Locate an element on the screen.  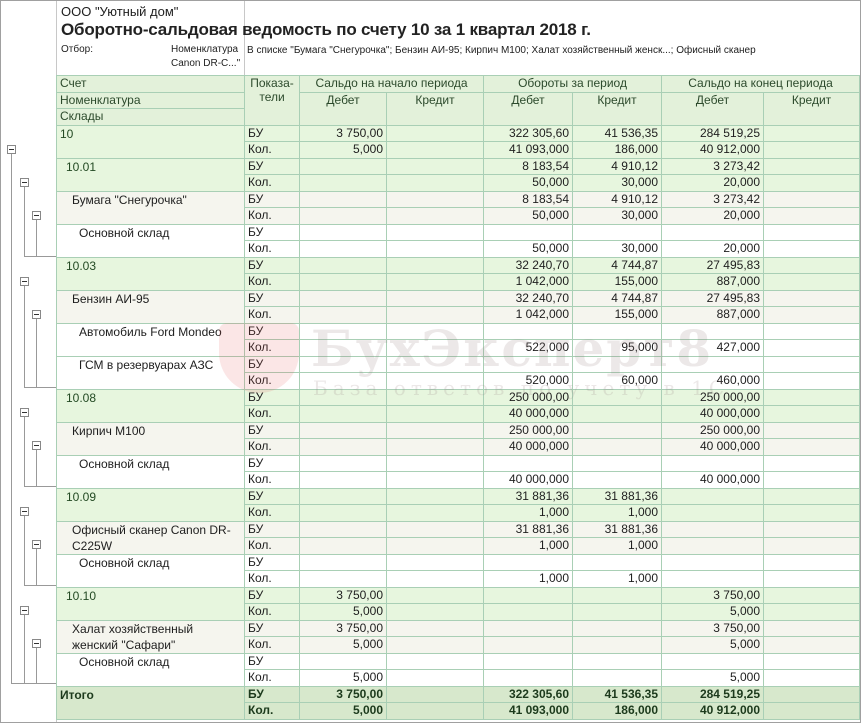
value-cell: 3 273,42 is located at coordinates (713, 166).